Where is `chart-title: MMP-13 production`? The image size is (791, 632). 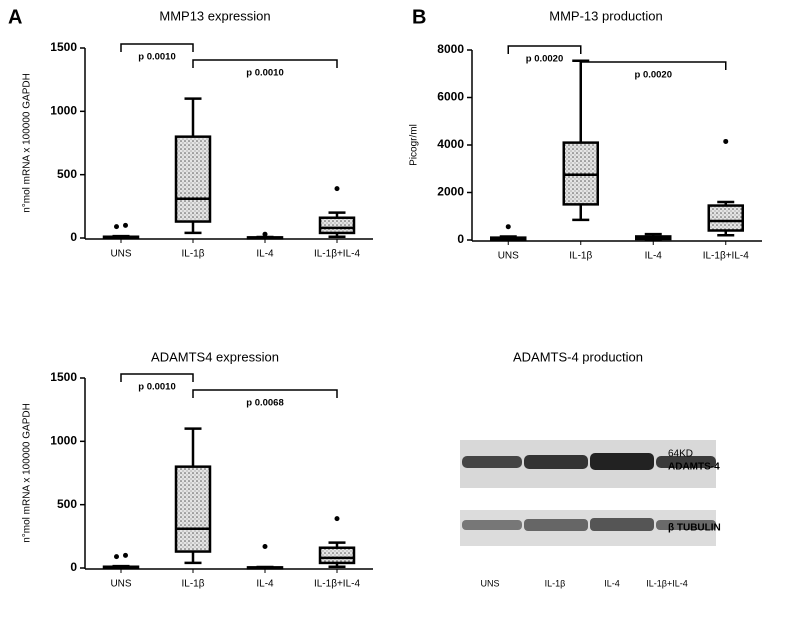 chart-title: MMP-13 production is located at coordinates (605, 15).